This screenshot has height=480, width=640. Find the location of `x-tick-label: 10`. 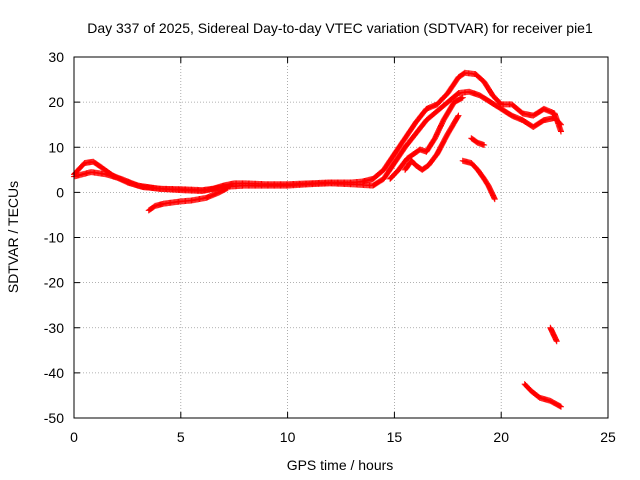

x-tick-label: 10 is located at coordinates (288, 437).